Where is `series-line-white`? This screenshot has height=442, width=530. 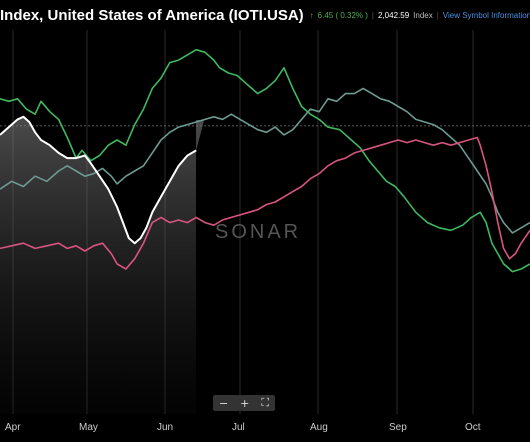
series-line-white is located at coordinates (98, 180).